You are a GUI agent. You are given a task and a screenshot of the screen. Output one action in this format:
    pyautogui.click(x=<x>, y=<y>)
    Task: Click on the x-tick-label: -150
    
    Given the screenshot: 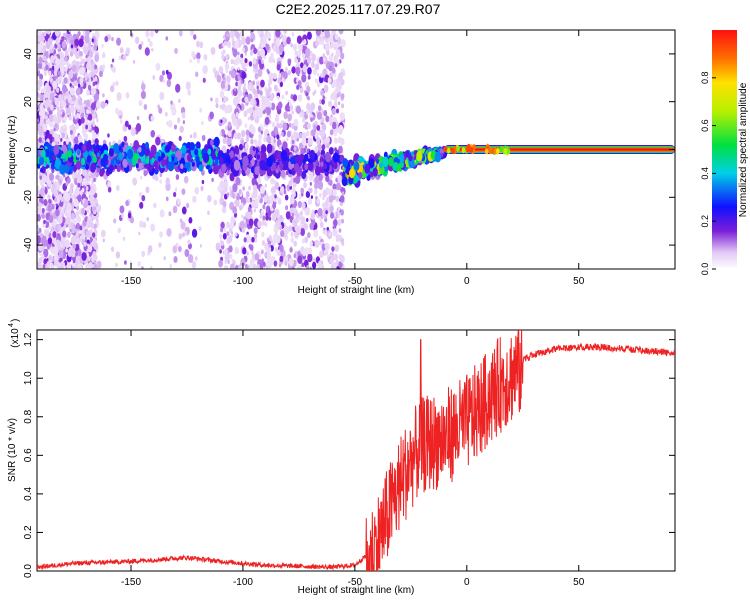 What is the action you would take?
    pyautogui.click(x=131, y=281)
    